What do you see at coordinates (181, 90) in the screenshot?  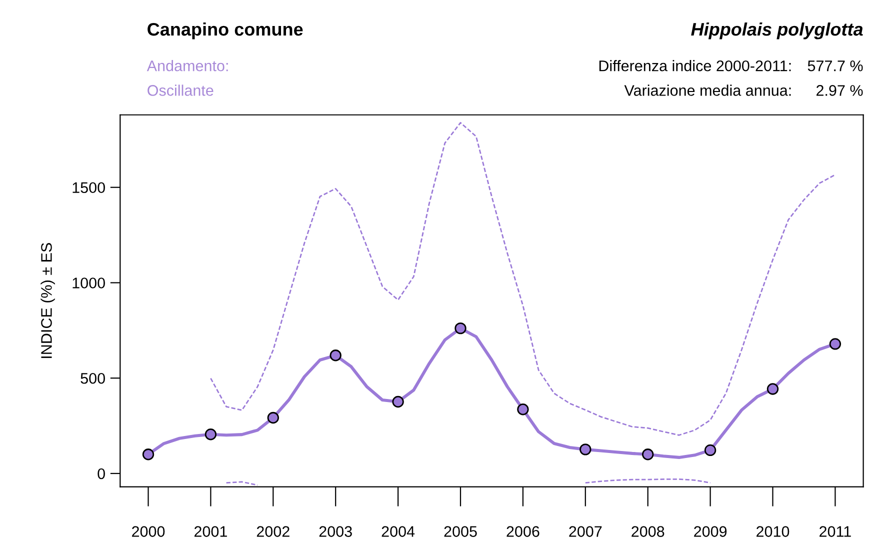 I see `text: Oscillante` at bounding box center [181, 90].